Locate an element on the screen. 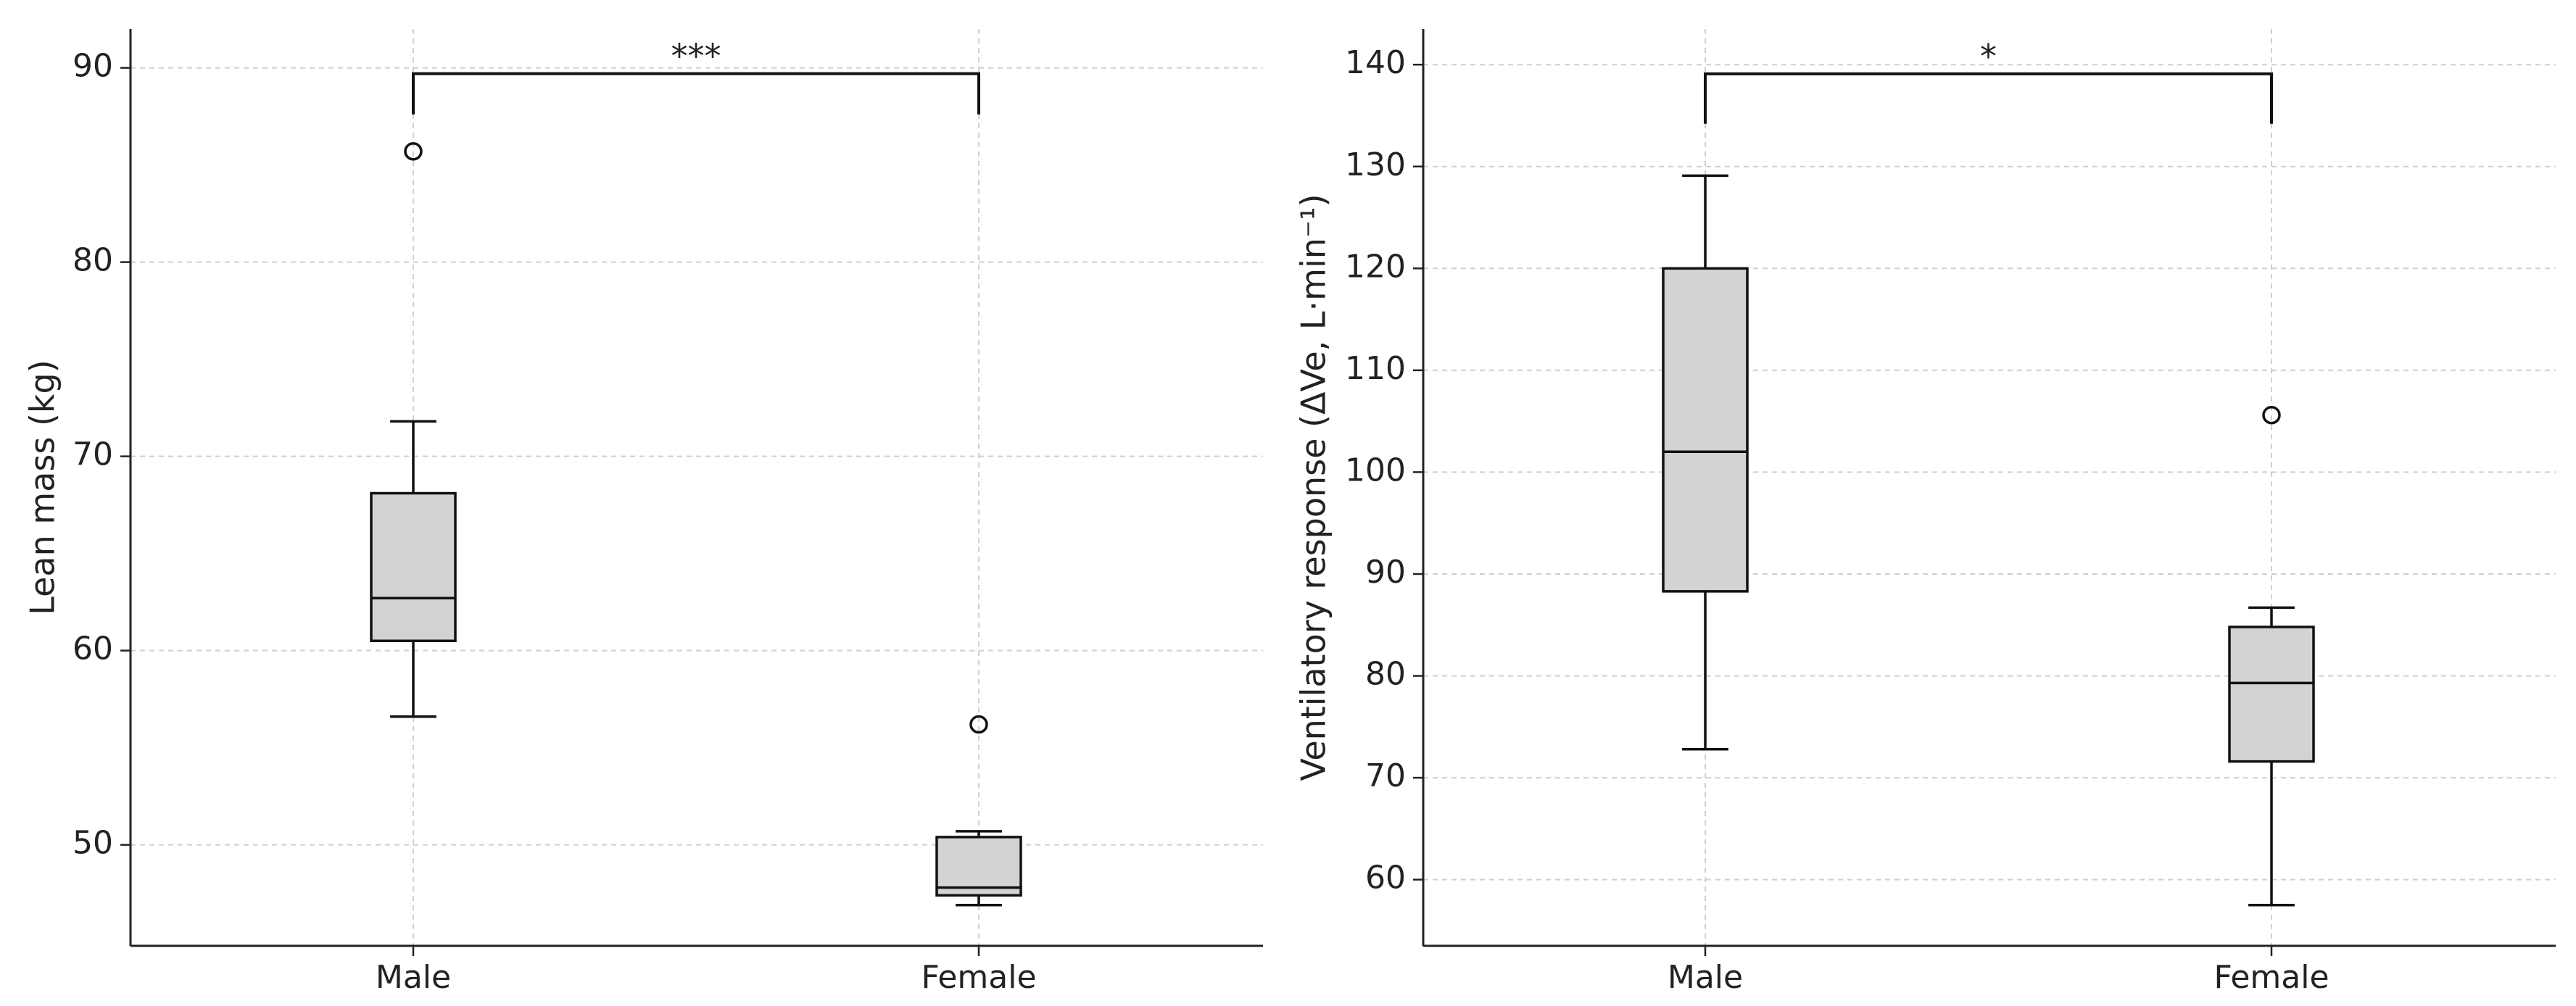  significance-label: *** is located at coordinates (696, 56).